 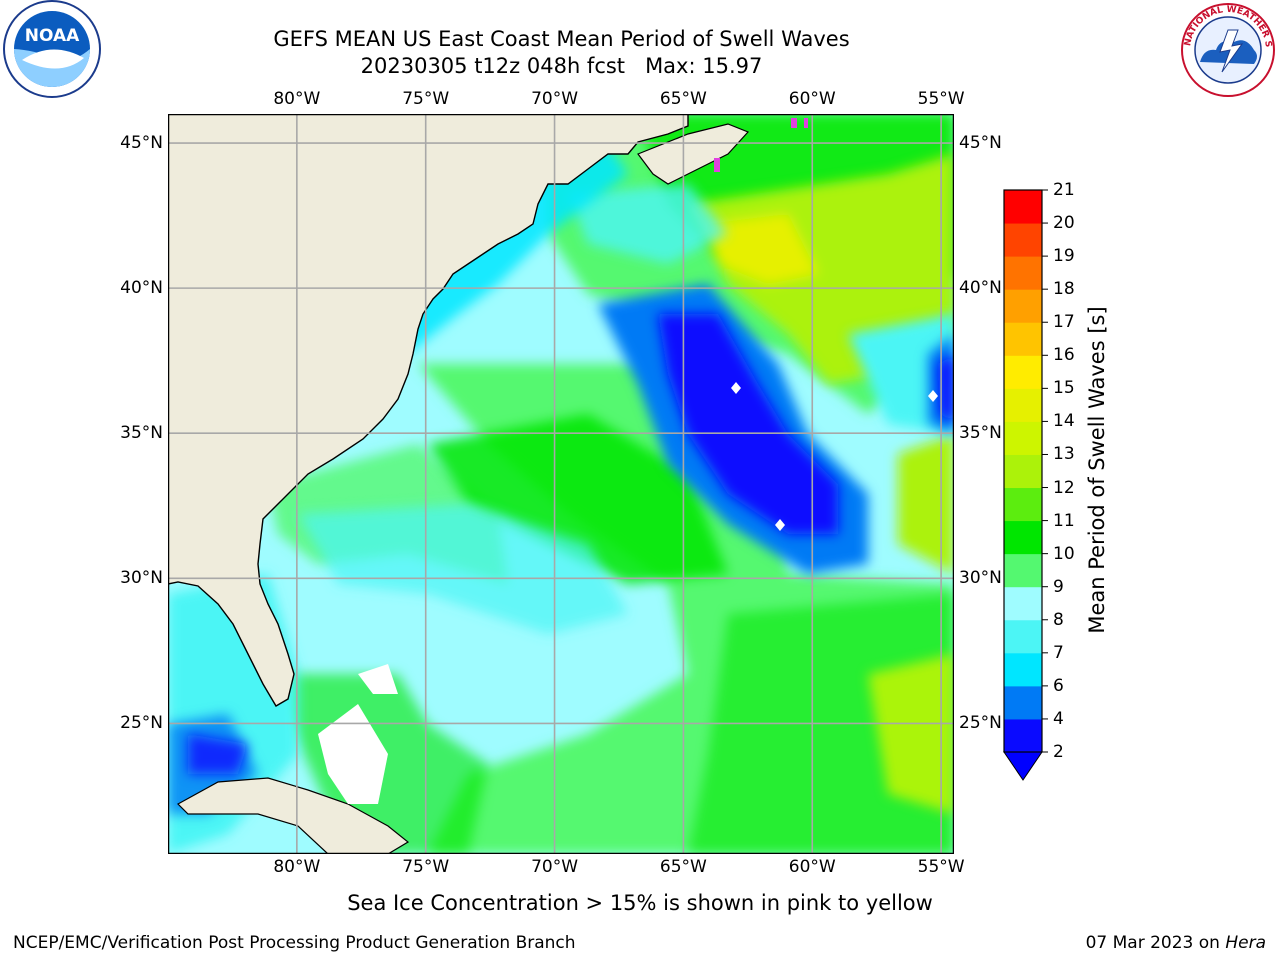 What do you see at coordinates (683, 99) in the screenshot?
I see `lon-label-top: 65°W` at bounding box center [683, 99].